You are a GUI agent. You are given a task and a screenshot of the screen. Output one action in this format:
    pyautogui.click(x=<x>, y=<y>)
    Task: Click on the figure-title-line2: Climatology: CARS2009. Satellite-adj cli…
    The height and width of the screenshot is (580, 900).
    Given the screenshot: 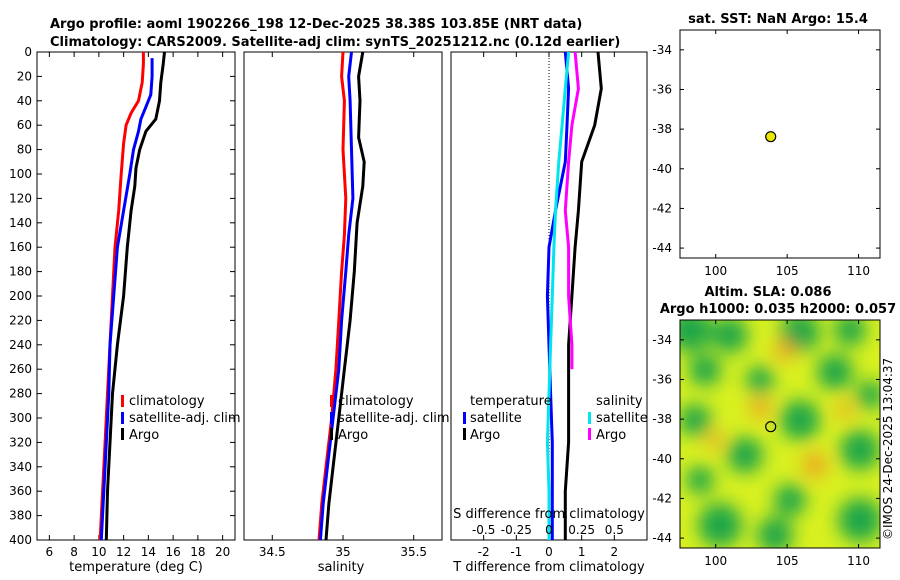 What is the action you would take?
    pyautogui.click(x=335, y=42)
    